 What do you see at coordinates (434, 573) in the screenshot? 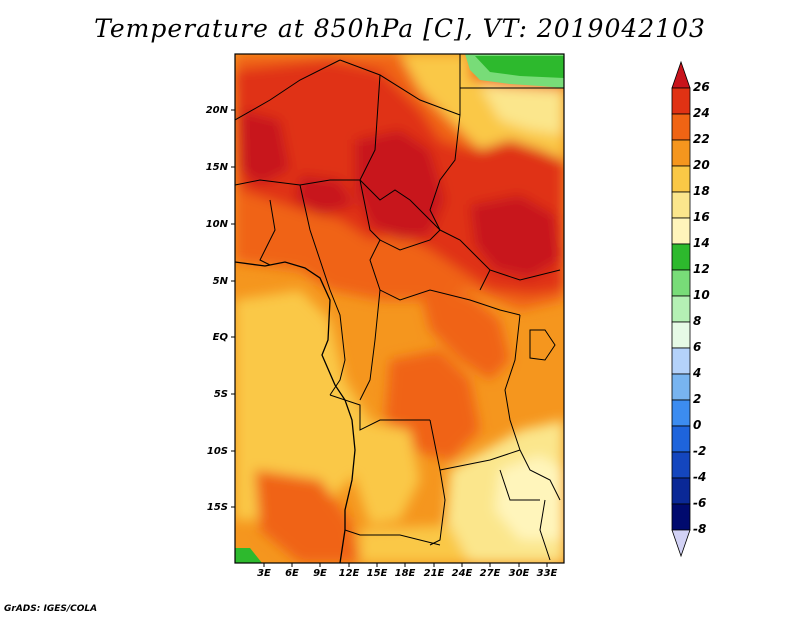
I see `lon-label: 21E` at bounding box center [434, 573].